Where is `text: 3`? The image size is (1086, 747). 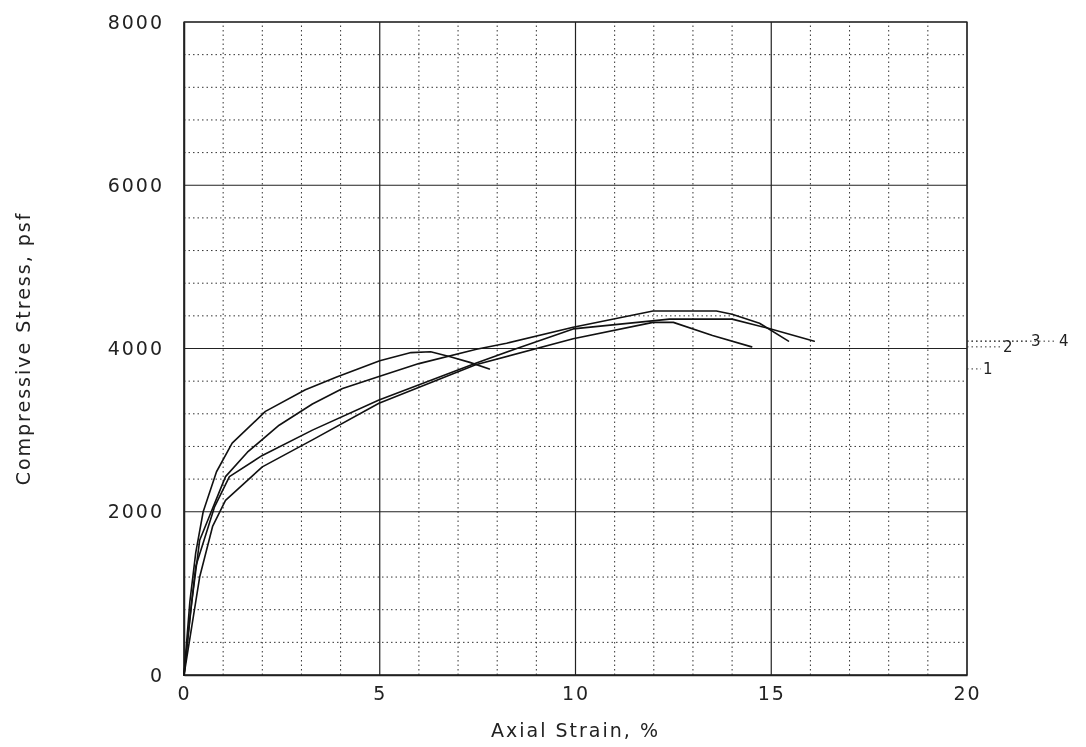 text: 3 is located at coordinates (1036, 341).